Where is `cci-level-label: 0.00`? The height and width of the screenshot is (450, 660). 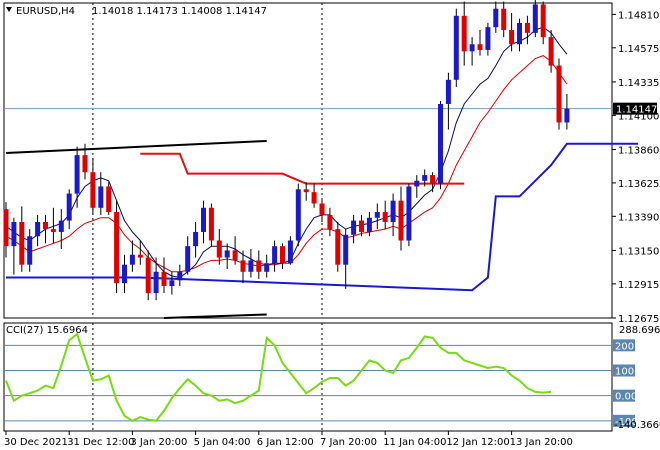
cci-level-label: 0.00 is located at coordinates (626, 397).